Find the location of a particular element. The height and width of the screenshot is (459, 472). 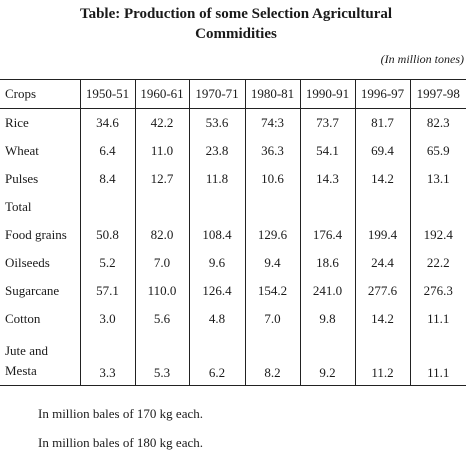

table-cell: 11.0 is located at coordinates (161, 151).